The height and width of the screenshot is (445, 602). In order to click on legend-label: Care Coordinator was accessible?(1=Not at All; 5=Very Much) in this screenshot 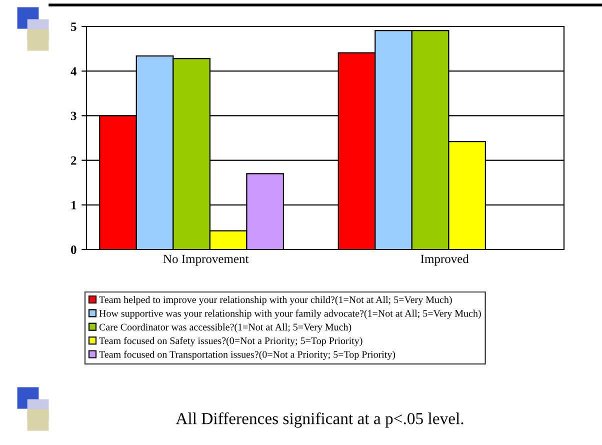, I will do `click(225, 328)`.